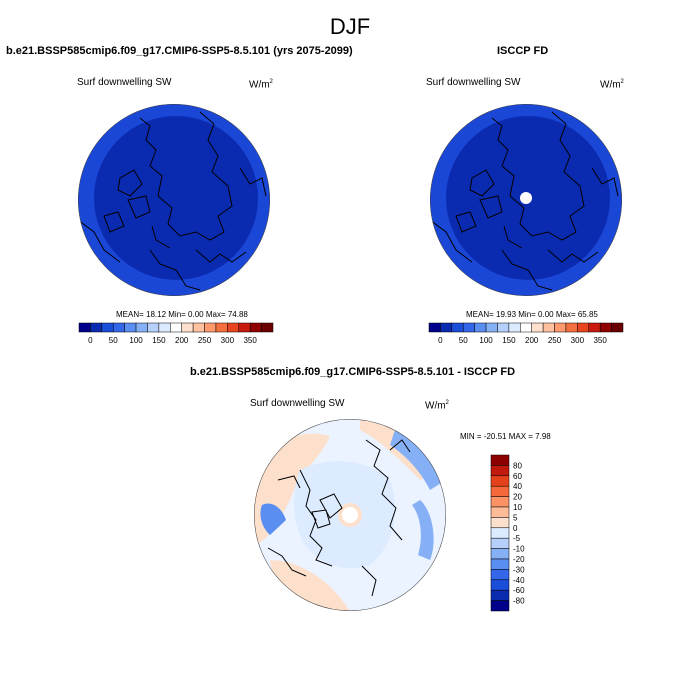 Image resolution: width=700 pixels, height=700 pixels. I want to click on panel1-colorbar-tick-label: 200, so click(182, 340).